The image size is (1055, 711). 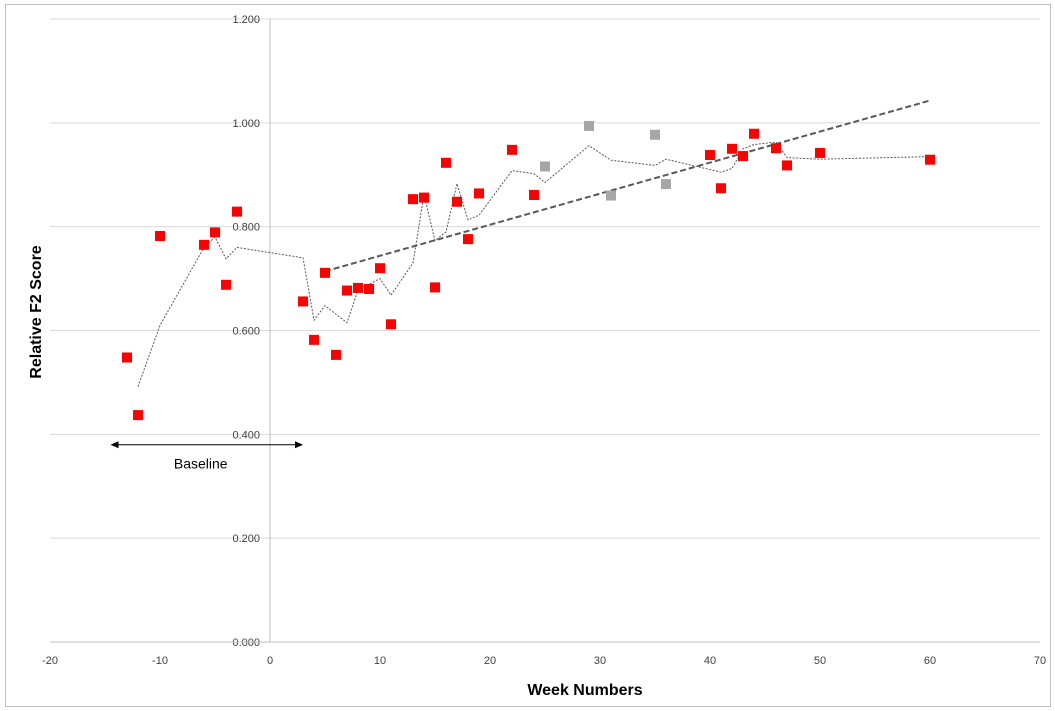 What do you see at coordinates (584, 690) in the screenshot?
I see `x-axis-title: Week Numbers` at bounding box center [584, 690].